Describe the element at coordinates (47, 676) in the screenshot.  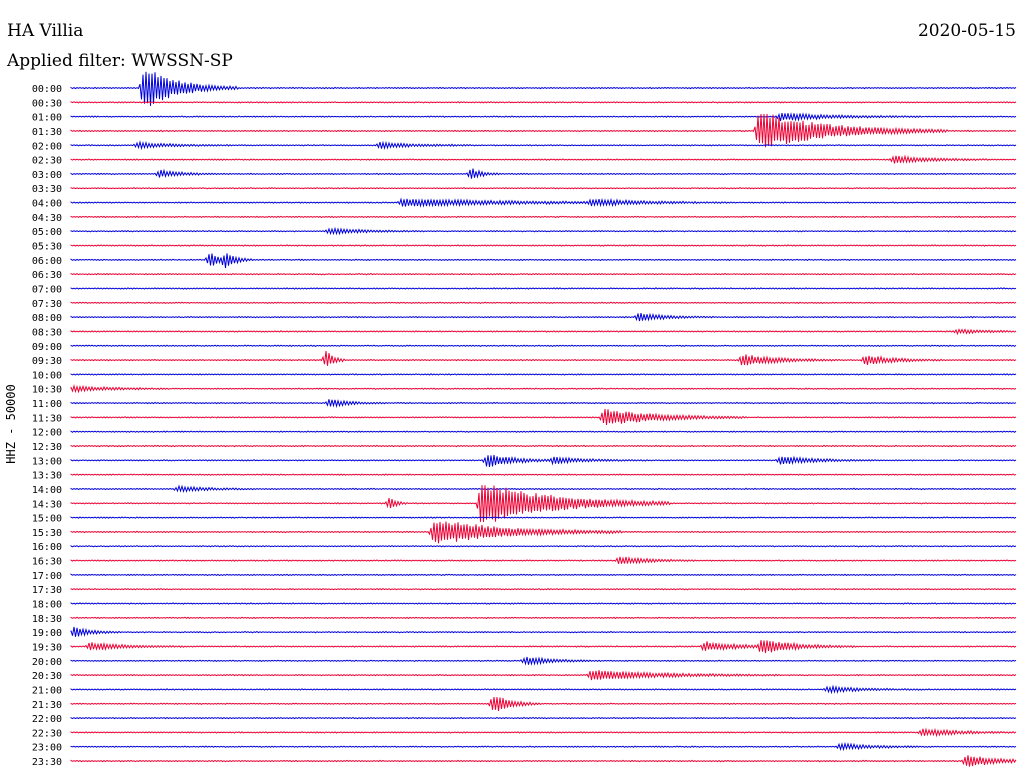
I see `row-time-label: 20:30` at that location.